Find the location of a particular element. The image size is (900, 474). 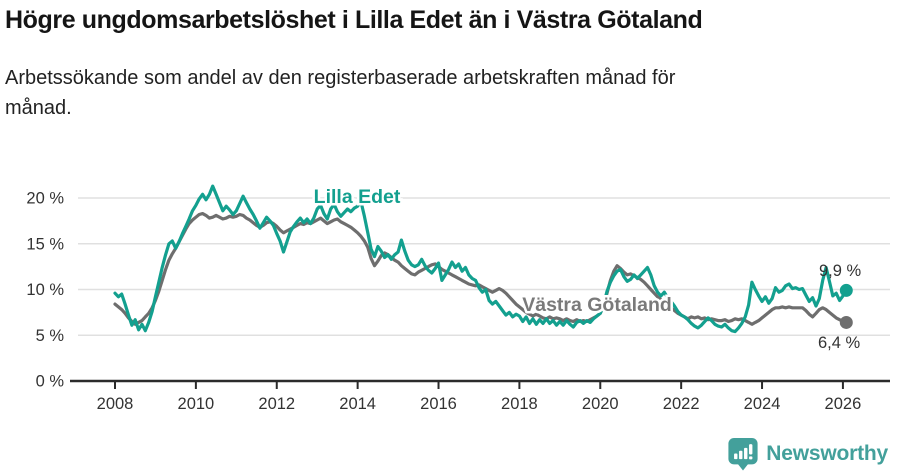

series-label-lilla-edet: Lilla Edet is located at coordinates (357, 197).